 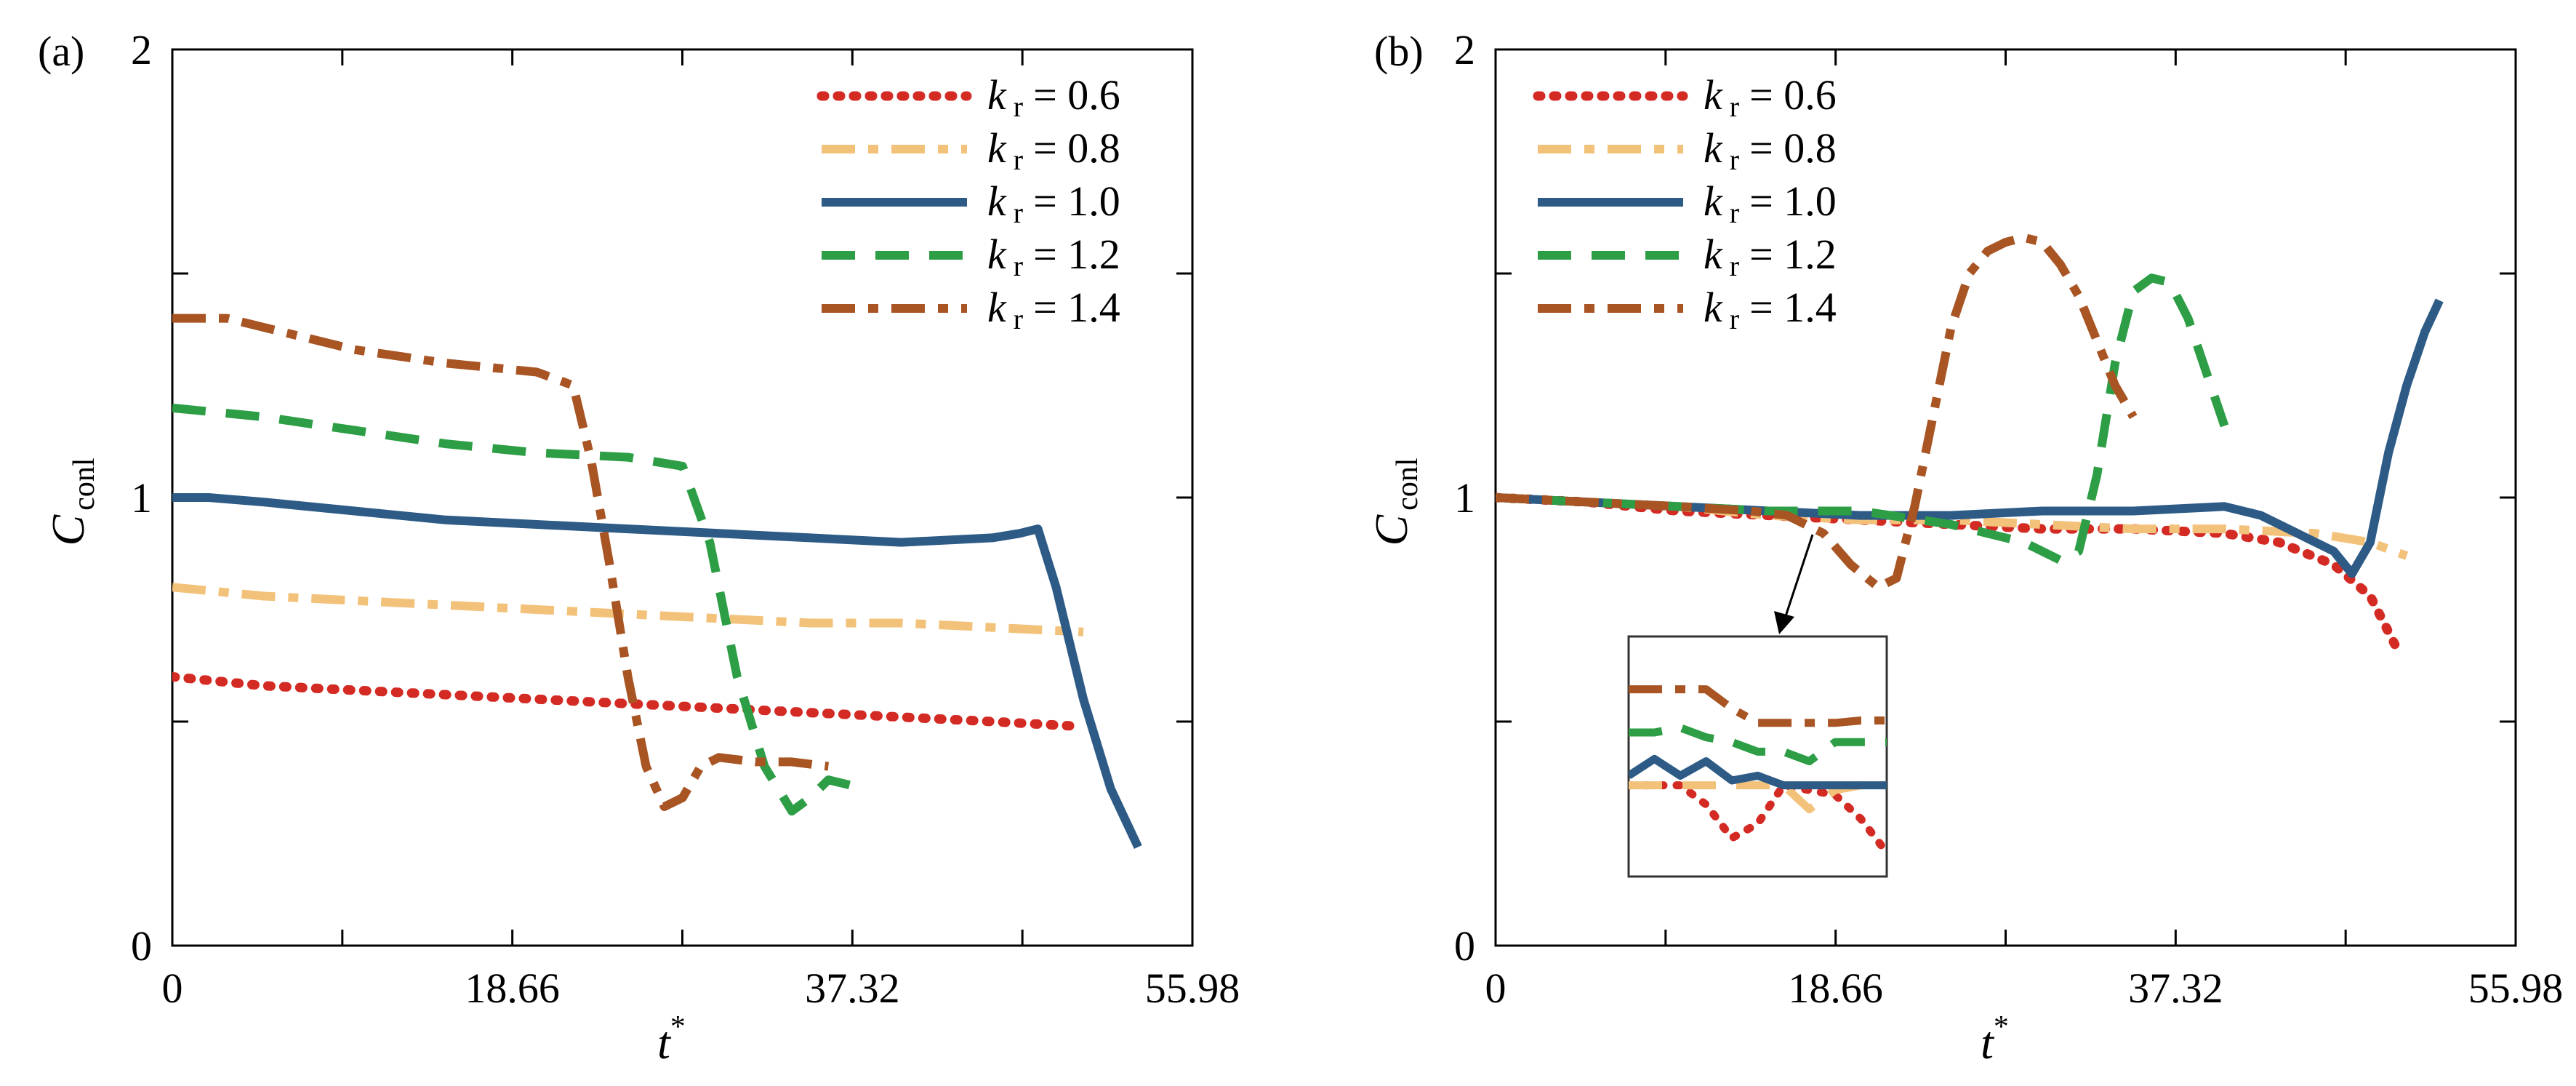 I want to click on panel-label: (b), so click(x=1399, y=51).